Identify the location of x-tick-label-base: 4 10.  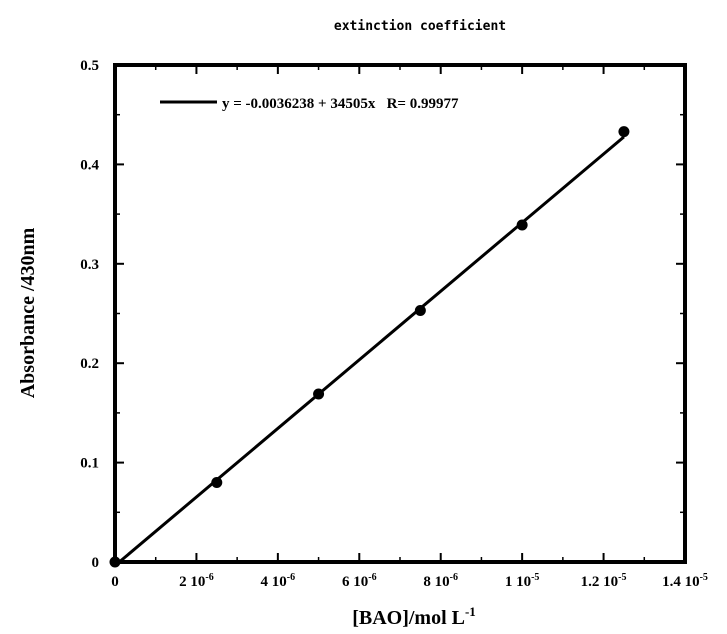
(274, 582).